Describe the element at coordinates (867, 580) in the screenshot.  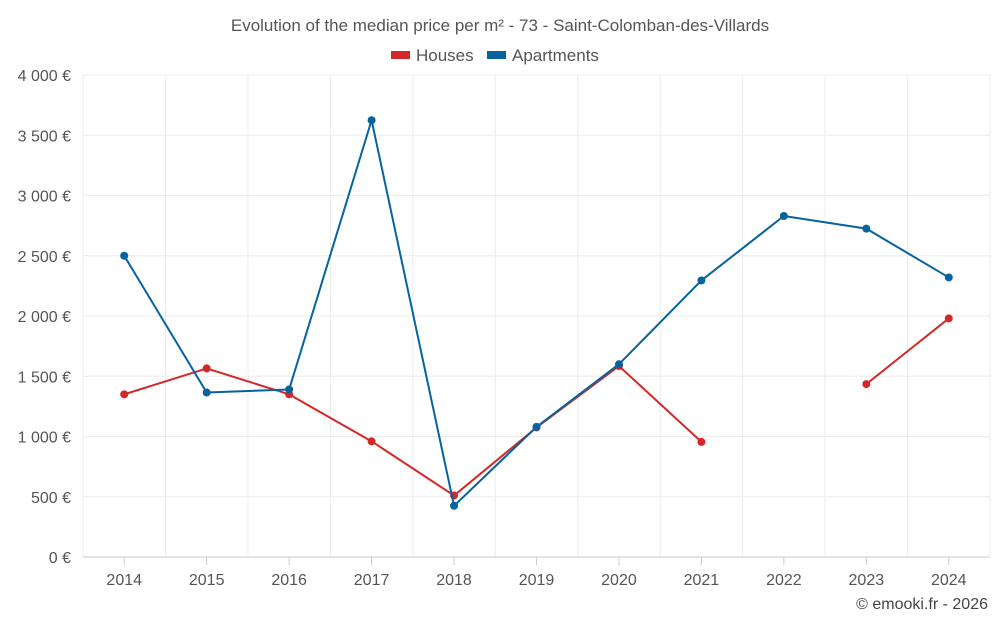
I see `x-tick-label: 2023` at that location.